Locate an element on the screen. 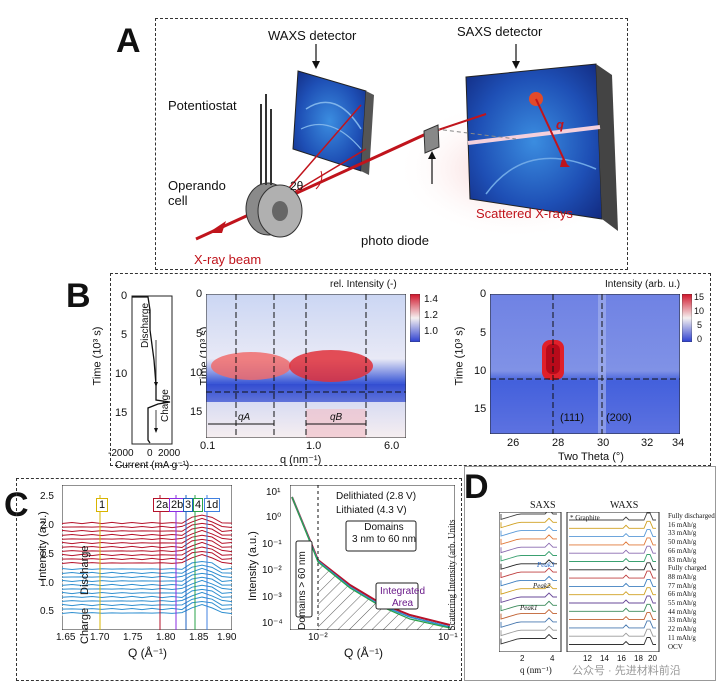 The width and height of the screenshot is (719, 685). b-peak-111: (111) is located at coordinates (572, 418).